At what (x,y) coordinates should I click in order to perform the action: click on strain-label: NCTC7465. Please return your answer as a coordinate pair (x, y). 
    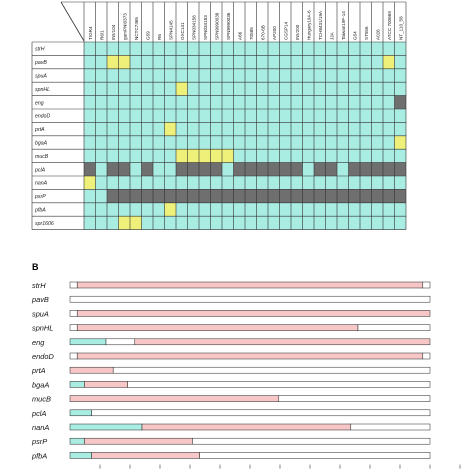
    Looking at the image, I should click on (136, 28).